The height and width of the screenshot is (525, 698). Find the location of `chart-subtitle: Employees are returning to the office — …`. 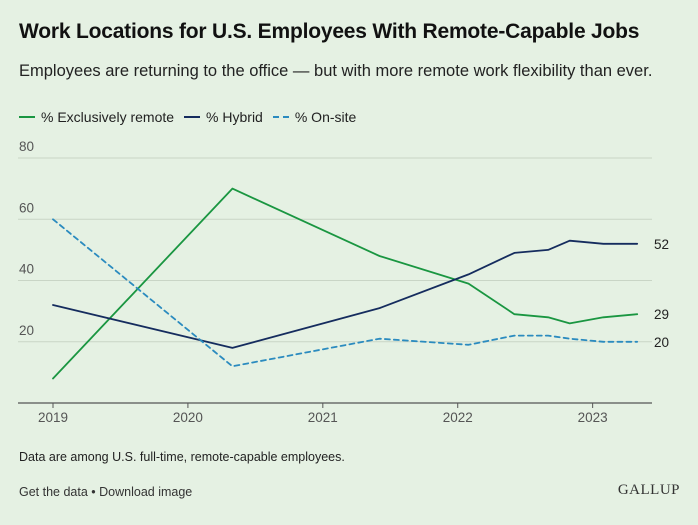

chart-subtitle: Employees are returning to the office — … is located at coordinates (336, 71).